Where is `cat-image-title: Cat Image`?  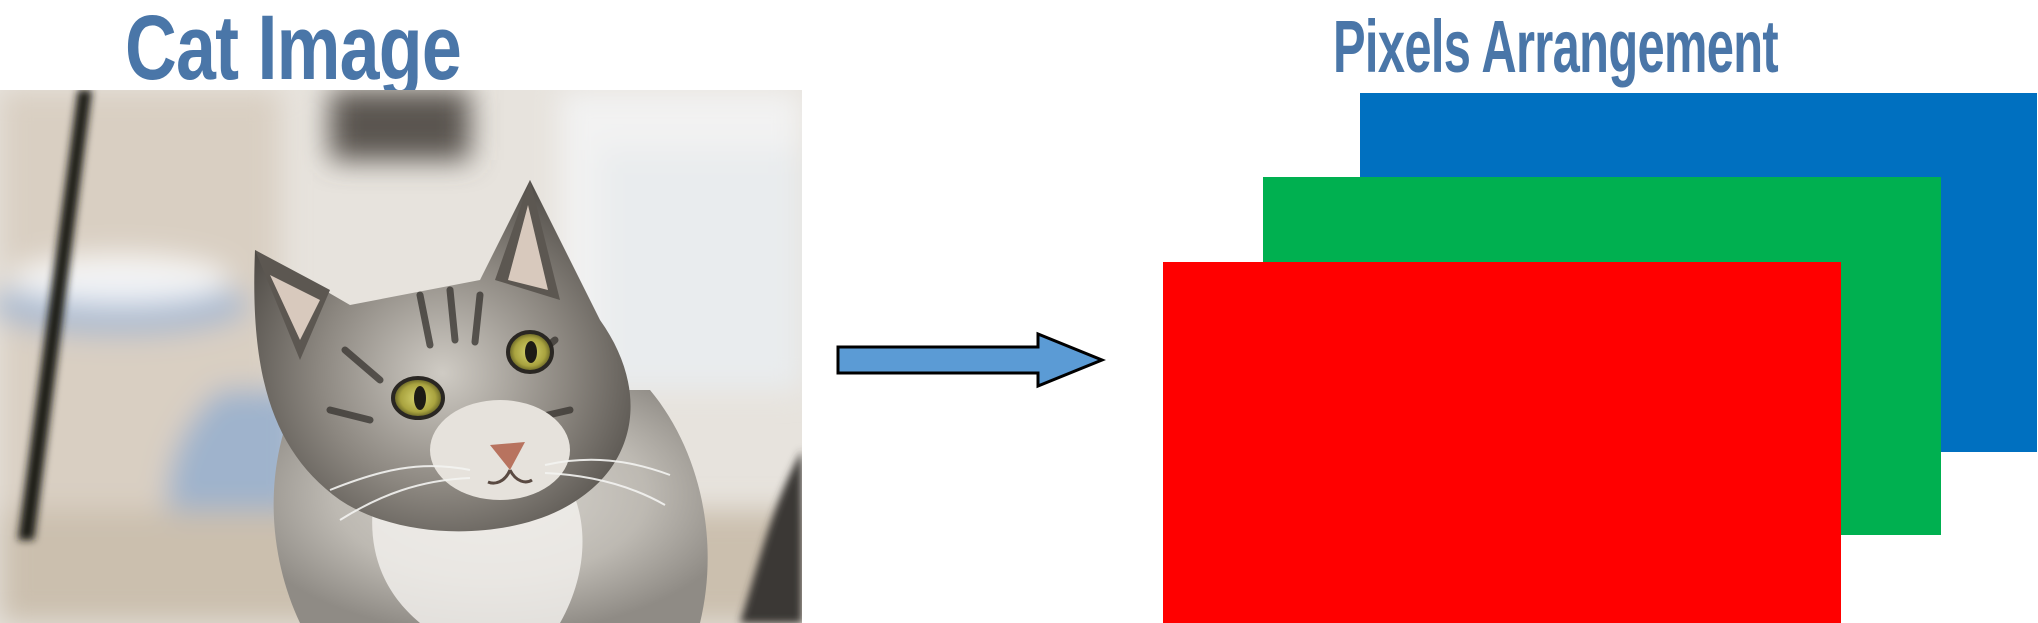 cat-image-title: Cat Image is located at coordinates (293, 49).